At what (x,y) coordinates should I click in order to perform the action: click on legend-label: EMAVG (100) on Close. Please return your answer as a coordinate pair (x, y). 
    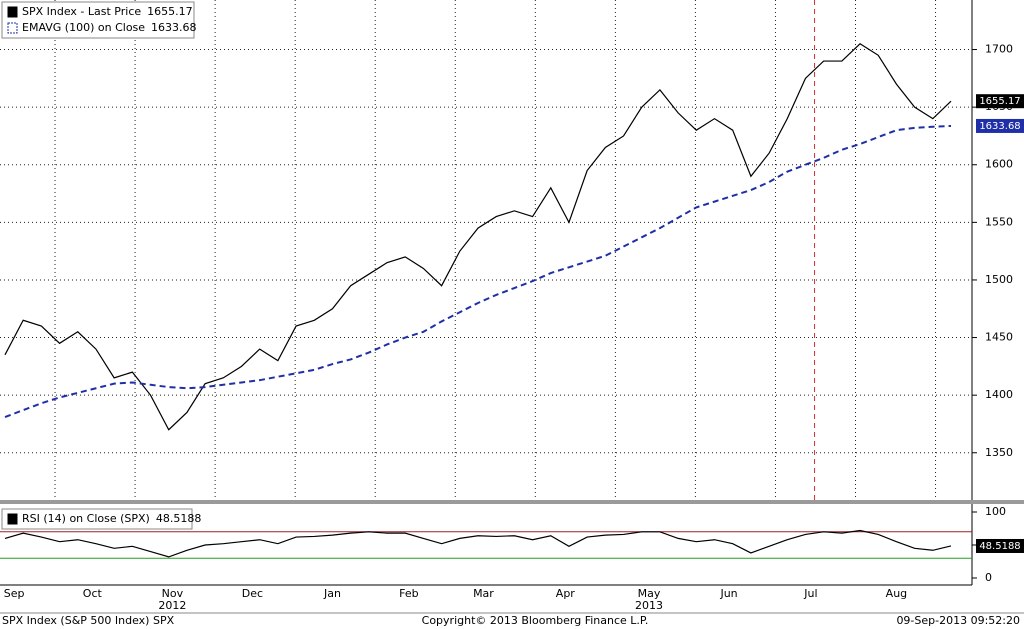
    Looking at the image, I should click on (83, 27).